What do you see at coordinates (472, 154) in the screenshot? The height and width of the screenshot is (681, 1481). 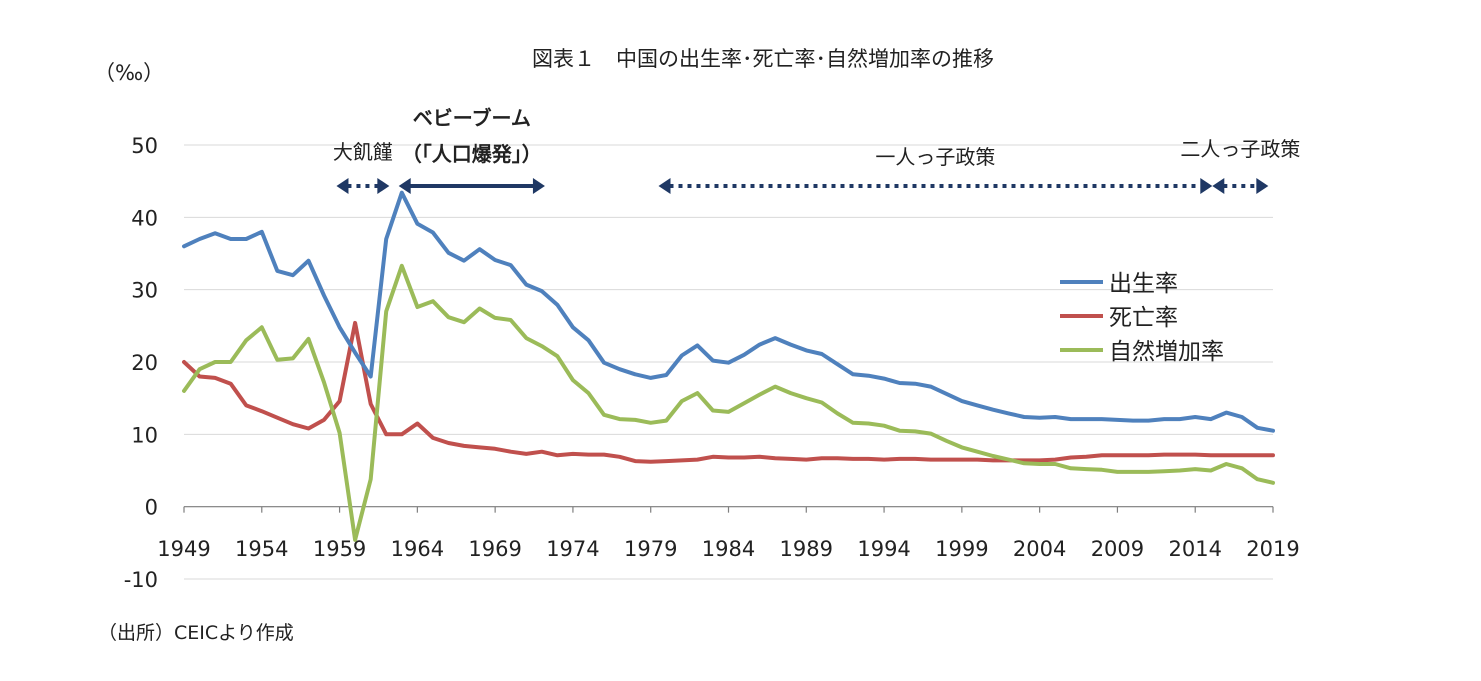 I see `annotation-sublabel-1: （「人口爆発」）` at bounding box center [472, 154].